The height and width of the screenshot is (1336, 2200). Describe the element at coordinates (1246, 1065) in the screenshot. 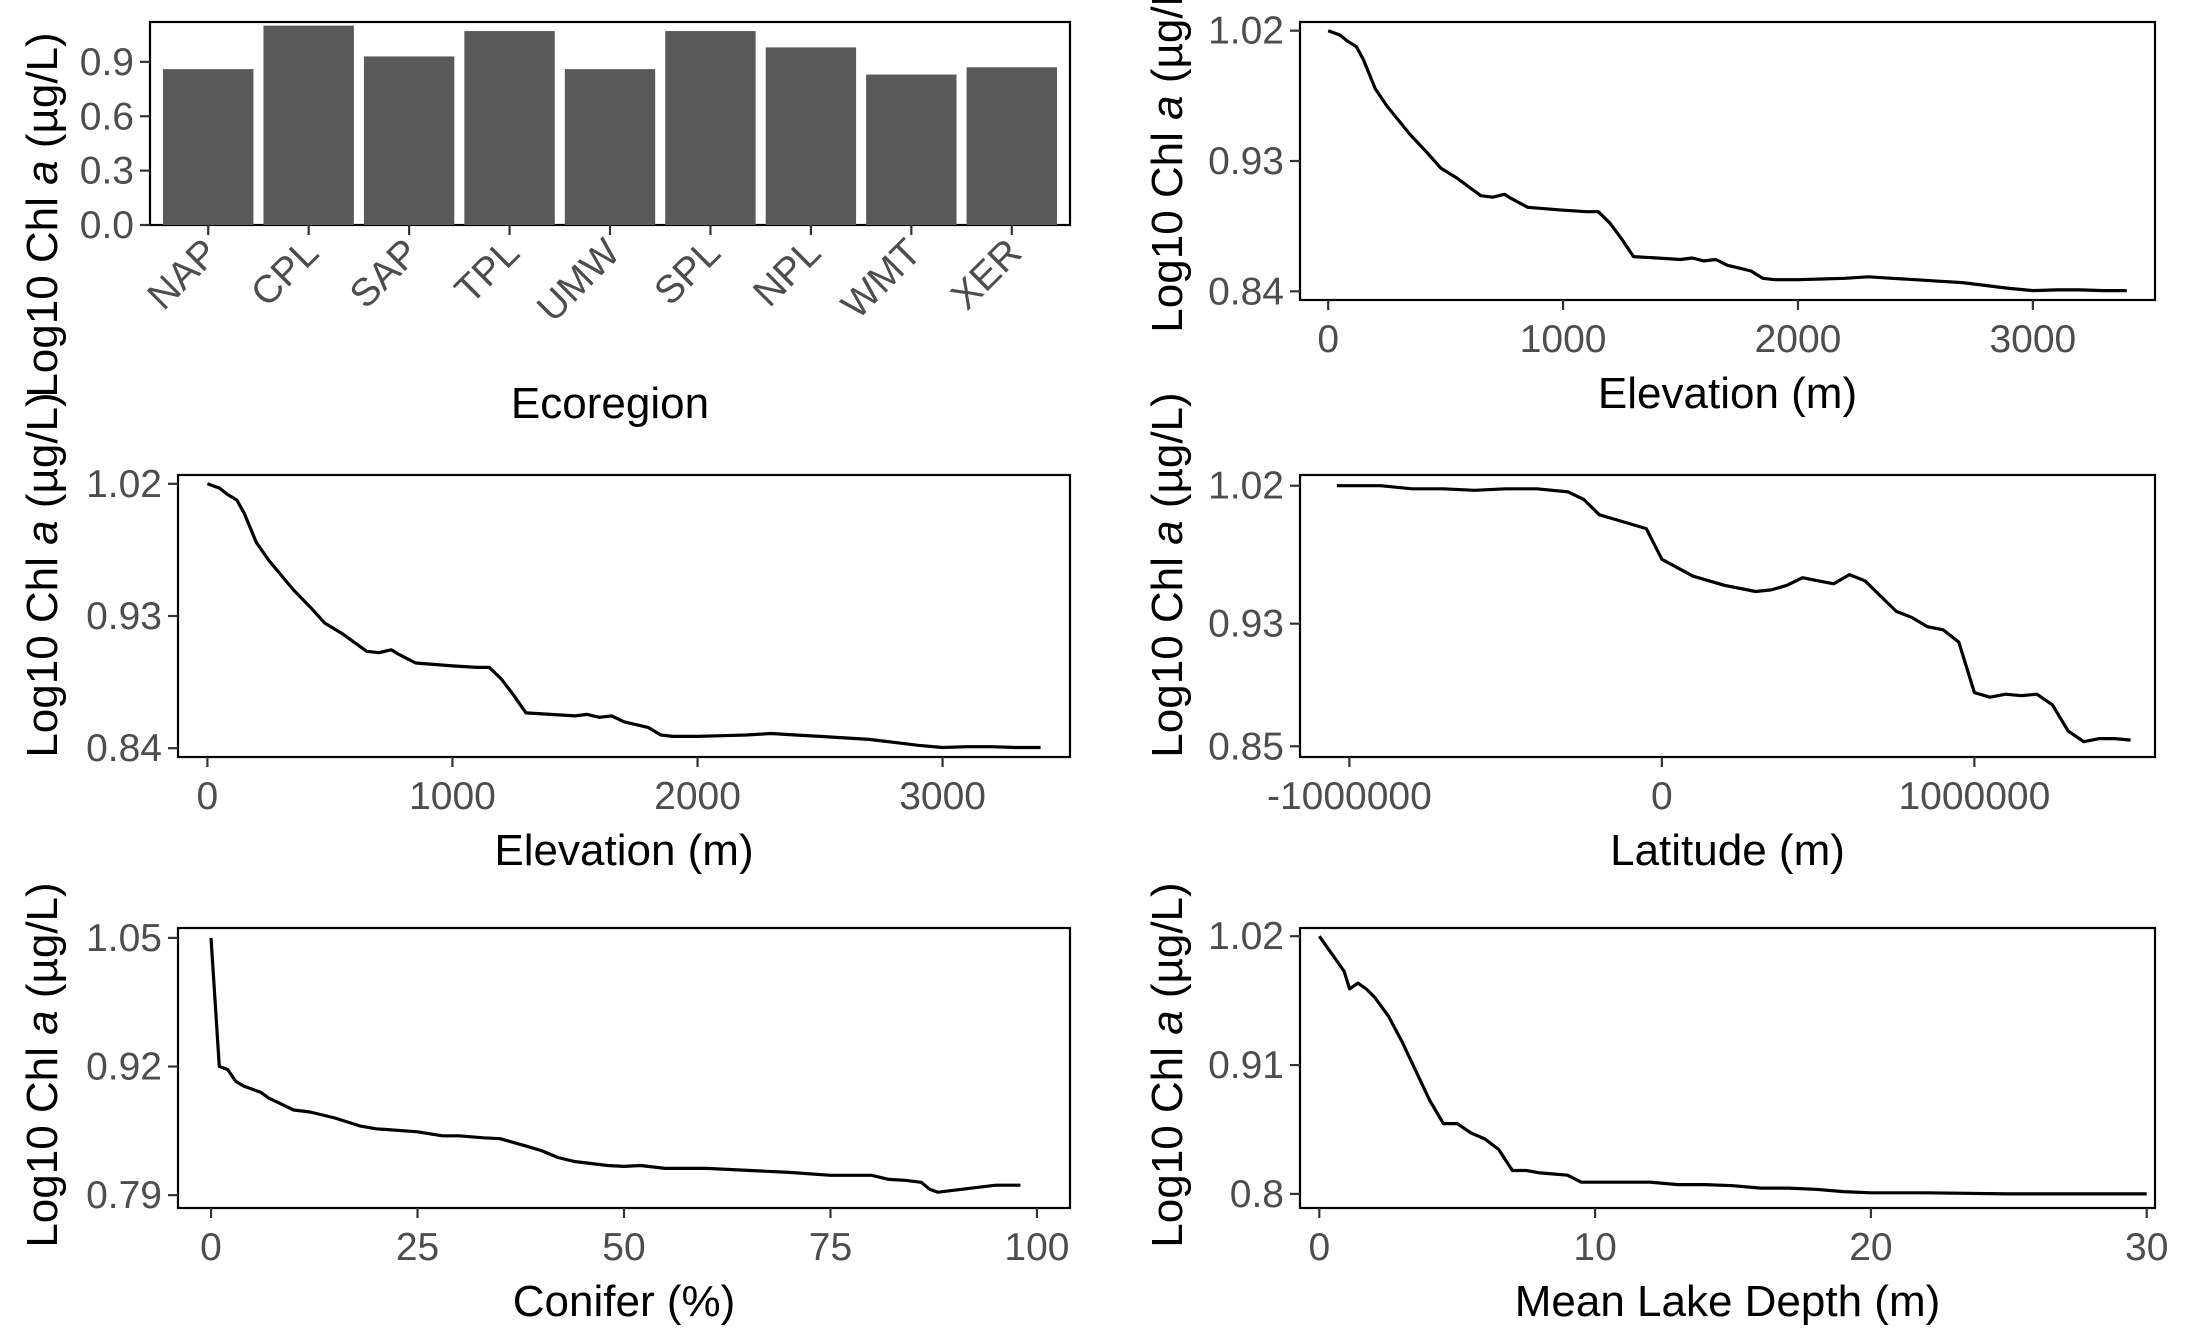

I see `y-tick-label: 0.91` at that location.